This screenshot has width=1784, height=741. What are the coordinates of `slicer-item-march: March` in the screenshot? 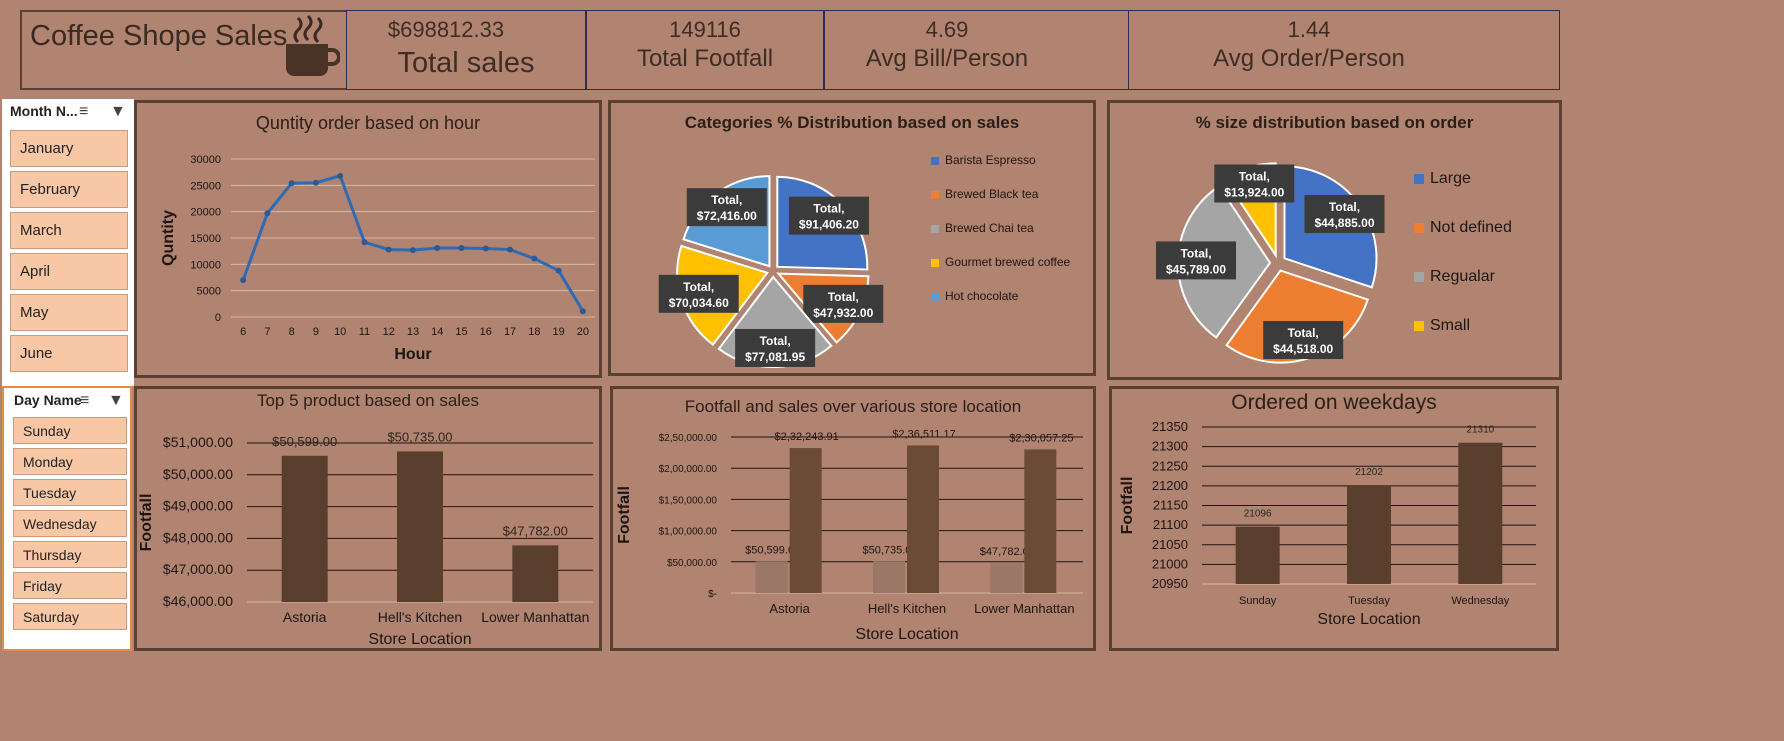 It's located at (69, 230).